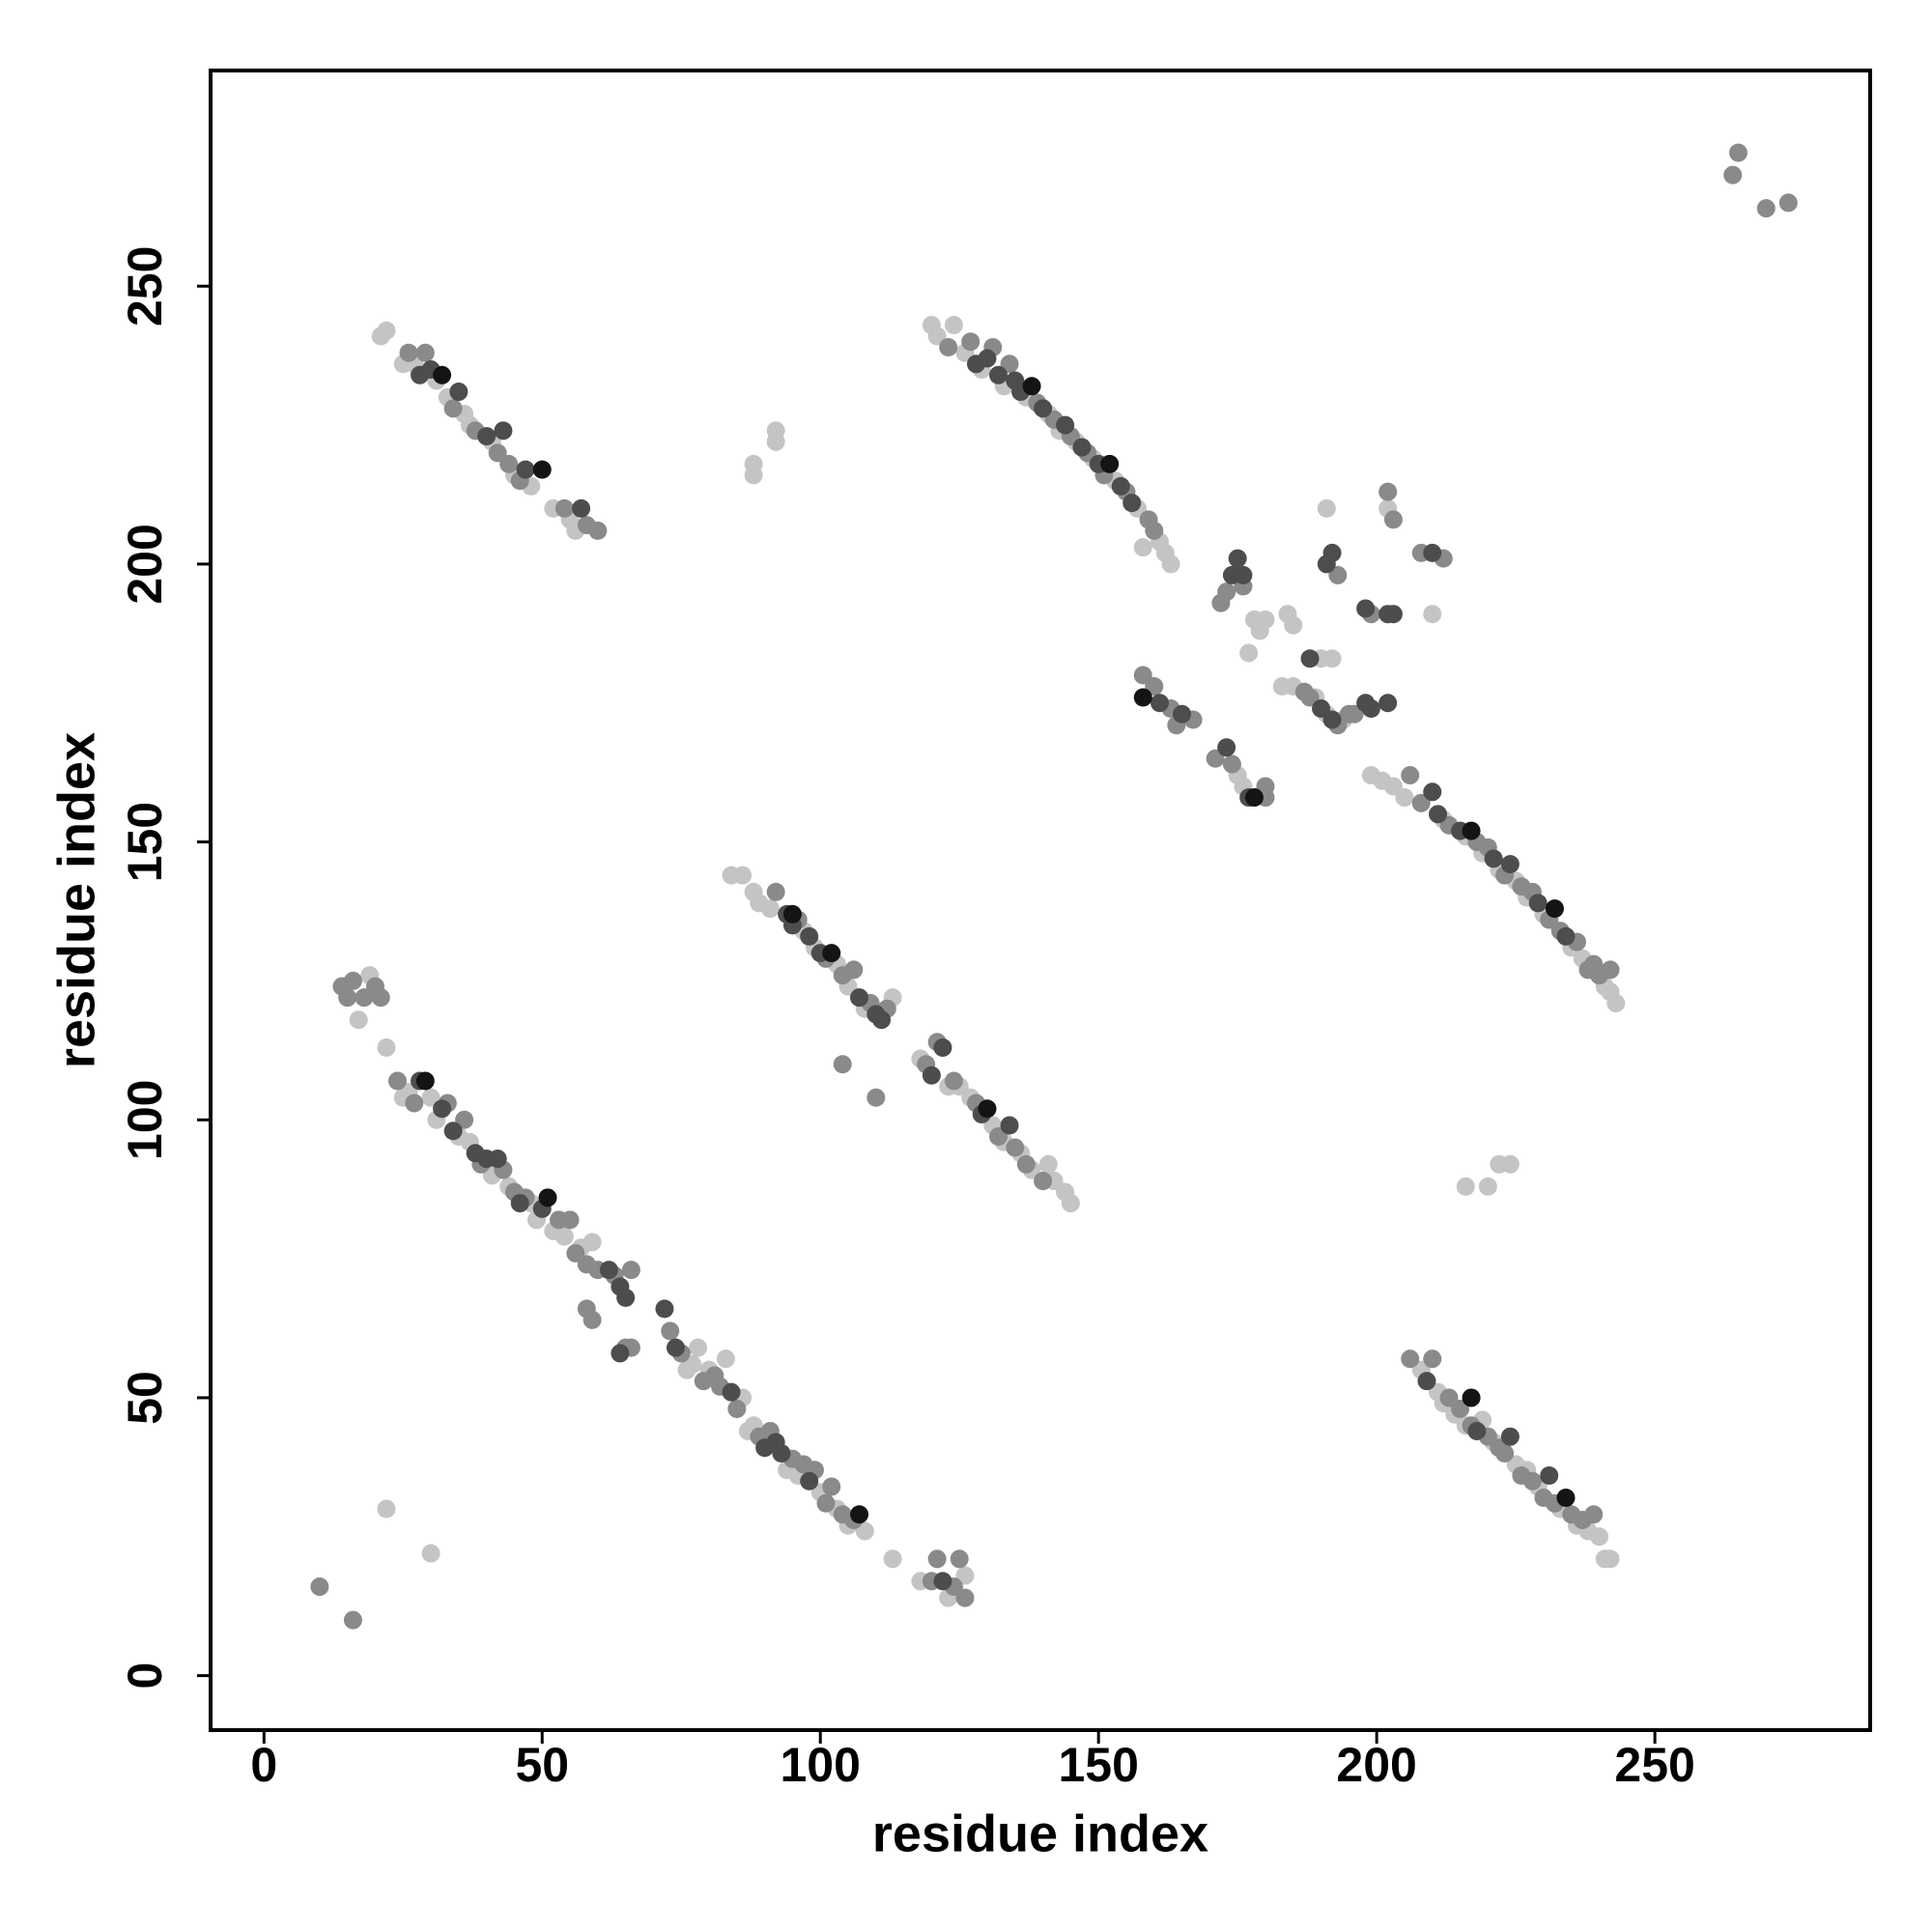 This screenshot has width=1932, height=1932. I want to click on y-tick-label: 100, so click(145, 1120).